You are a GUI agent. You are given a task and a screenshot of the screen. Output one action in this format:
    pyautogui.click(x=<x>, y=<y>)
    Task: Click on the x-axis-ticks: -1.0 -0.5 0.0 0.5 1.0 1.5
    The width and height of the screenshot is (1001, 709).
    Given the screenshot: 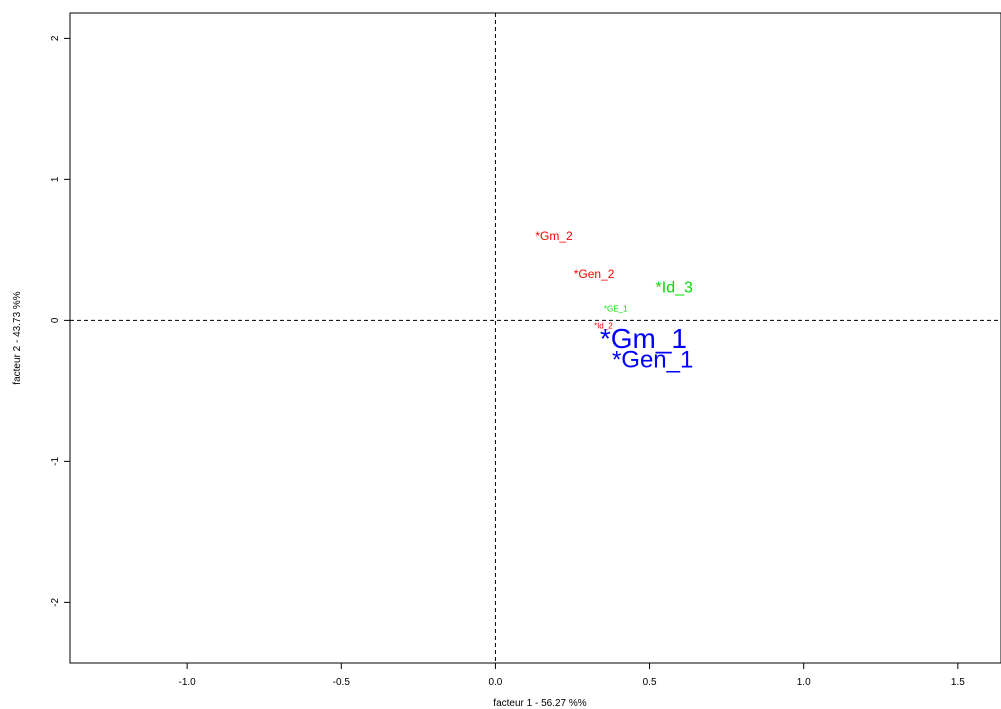 What is the action you would take?
    pyautogui.click(x=572, y=675)
    